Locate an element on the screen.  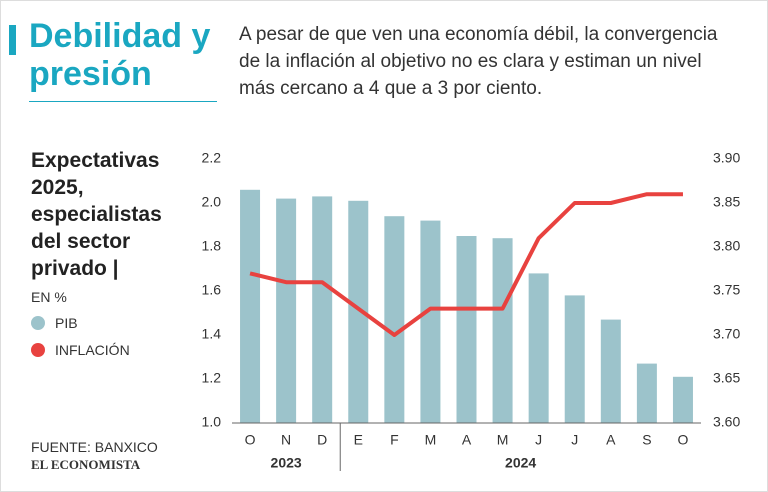
x-tick-label: S is located at coordinates (646, 440).